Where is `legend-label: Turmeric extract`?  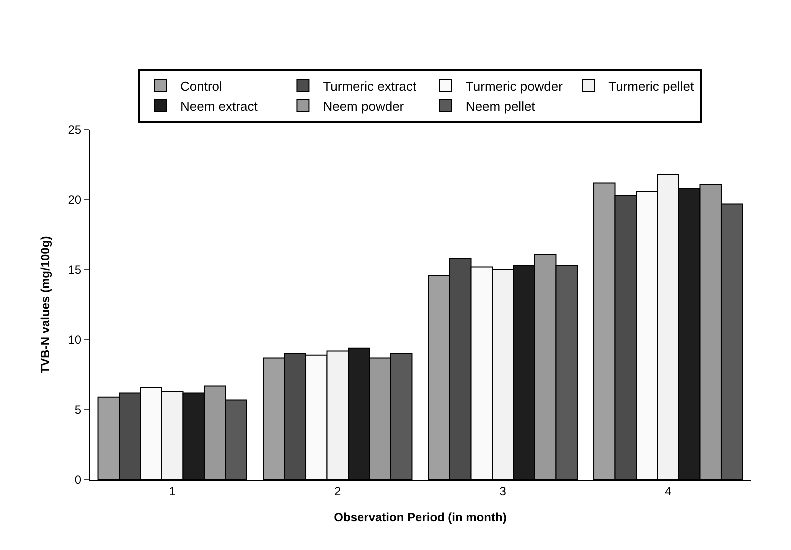 legend-label: Turmeric extract is located at coordinates (370, 86).